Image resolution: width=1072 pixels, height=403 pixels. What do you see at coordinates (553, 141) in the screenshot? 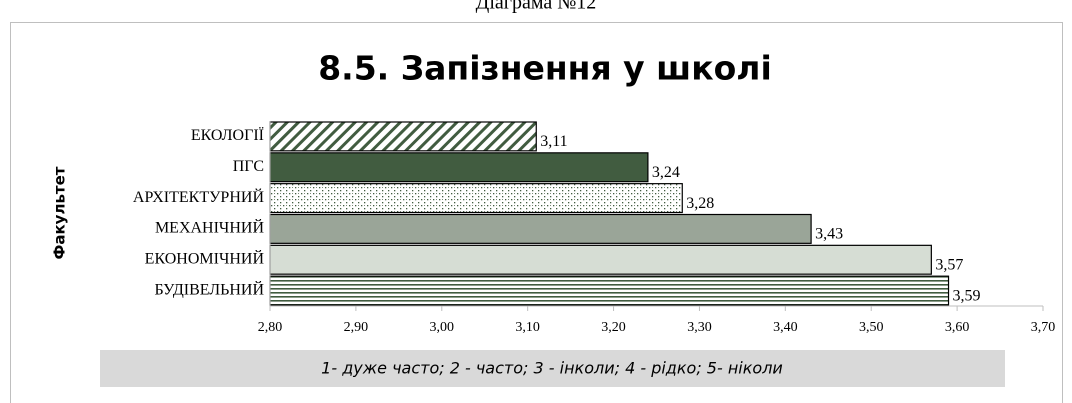
I see `value-label: 3,11` at bounding box center [553, 141].